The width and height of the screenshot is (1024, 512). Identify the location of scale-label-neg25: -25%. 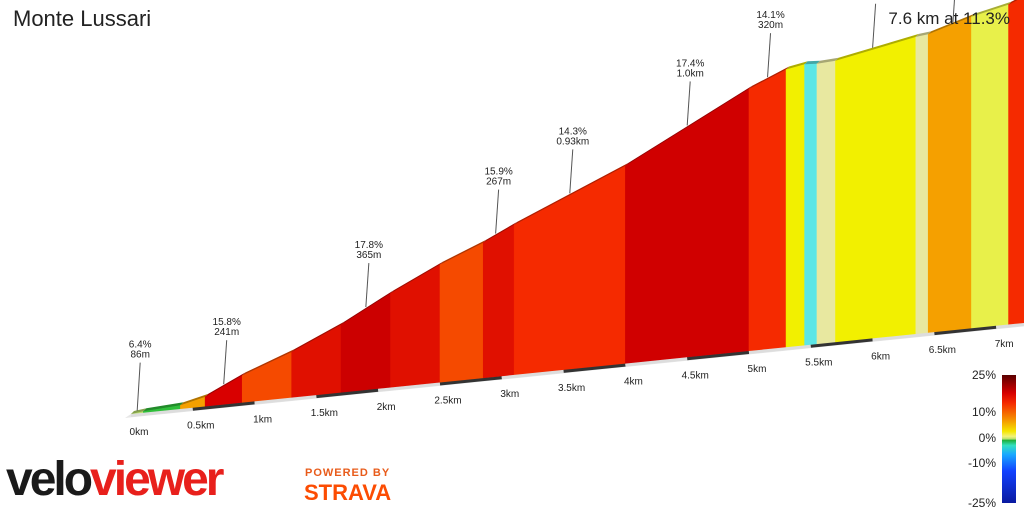
(981, 503).